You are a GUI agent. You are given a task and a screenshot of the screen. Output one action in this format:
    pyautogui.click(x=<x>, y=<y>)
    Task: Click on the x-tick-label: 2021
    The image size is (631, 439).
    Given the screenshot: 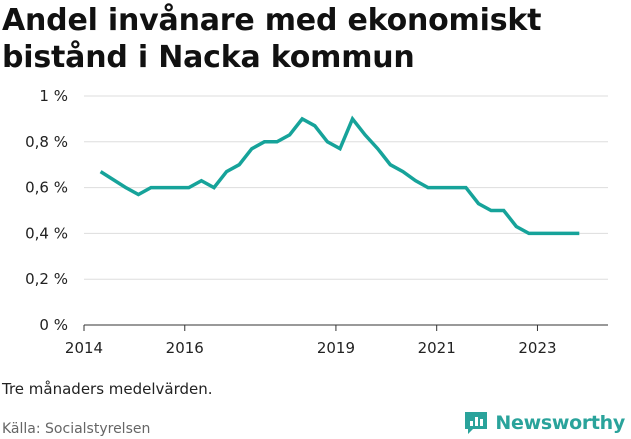 What is the action you would take?
    pyautogui.click(x=437, y=348)
    